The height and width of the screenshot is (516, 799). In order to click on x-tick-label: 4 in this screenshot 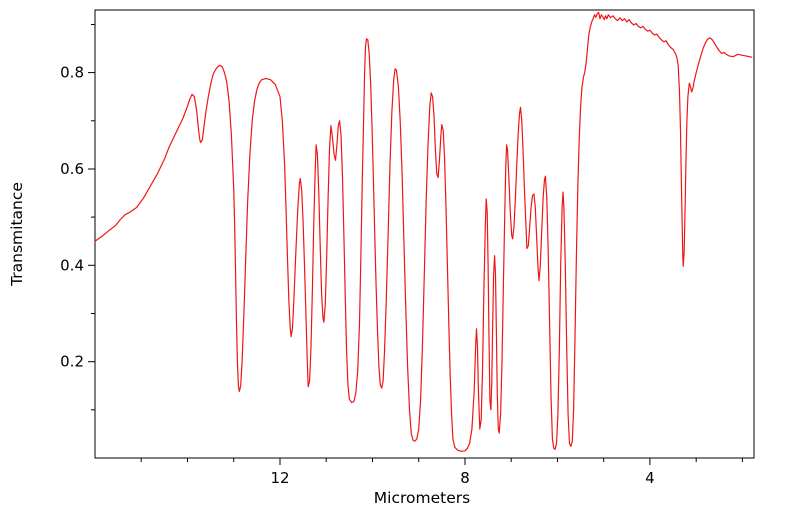, I will do `click(650, 478)`.